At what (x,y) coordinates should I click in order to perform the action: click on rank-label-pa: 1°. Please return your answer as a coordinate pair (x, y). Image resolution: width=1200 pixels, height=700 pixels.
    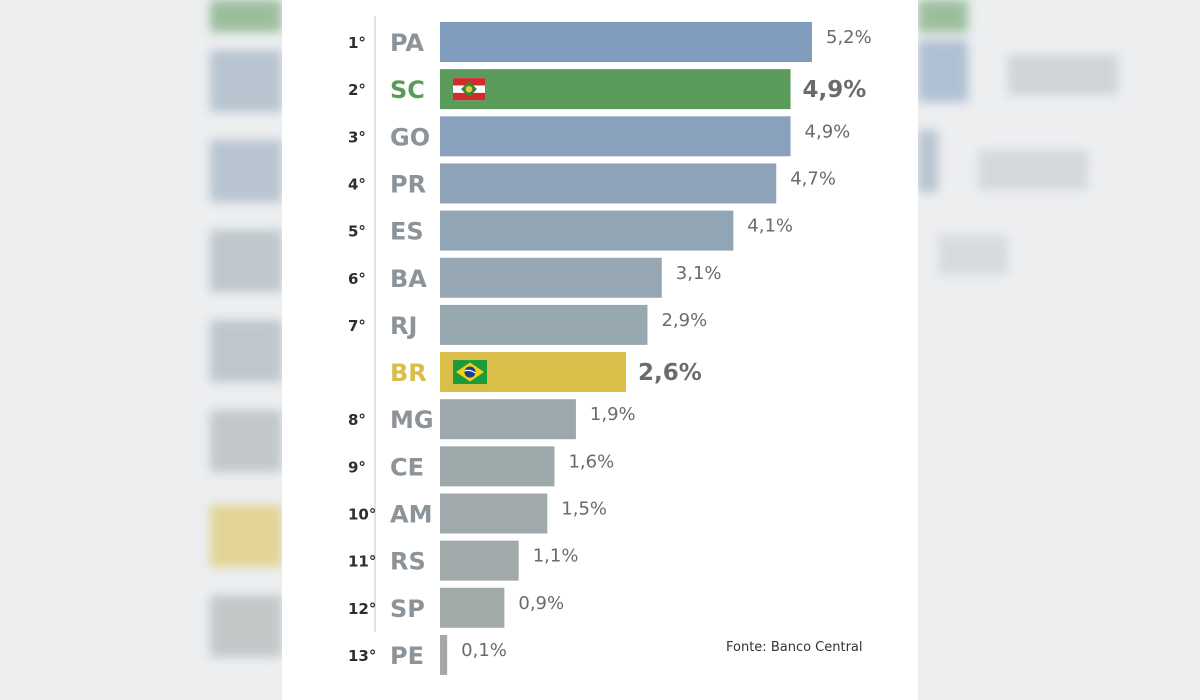
    Looking at the image, I should click on (357, 43).